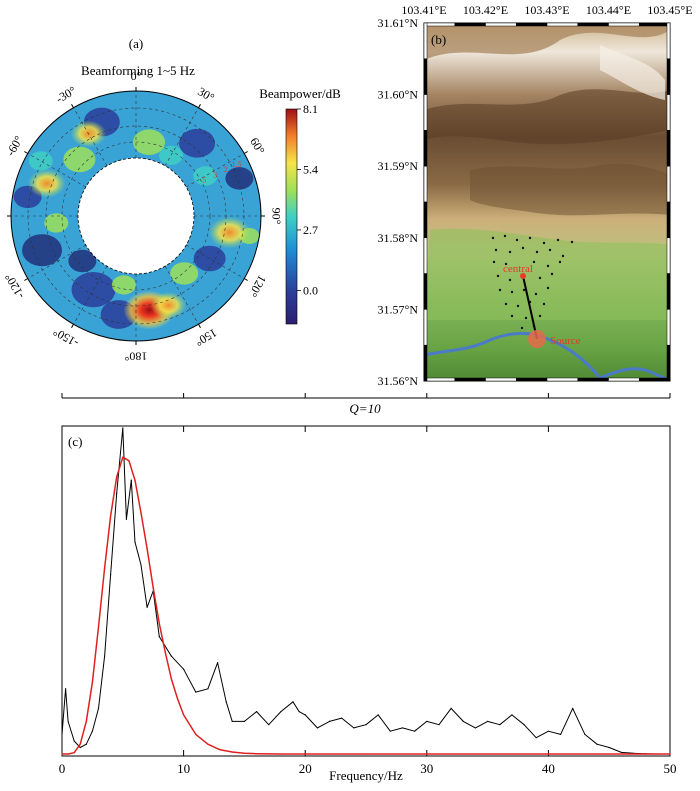  What do you see at coordinates (537, 339) in the screenshot?
I see `source-marker` at bounding box center [537, 339].